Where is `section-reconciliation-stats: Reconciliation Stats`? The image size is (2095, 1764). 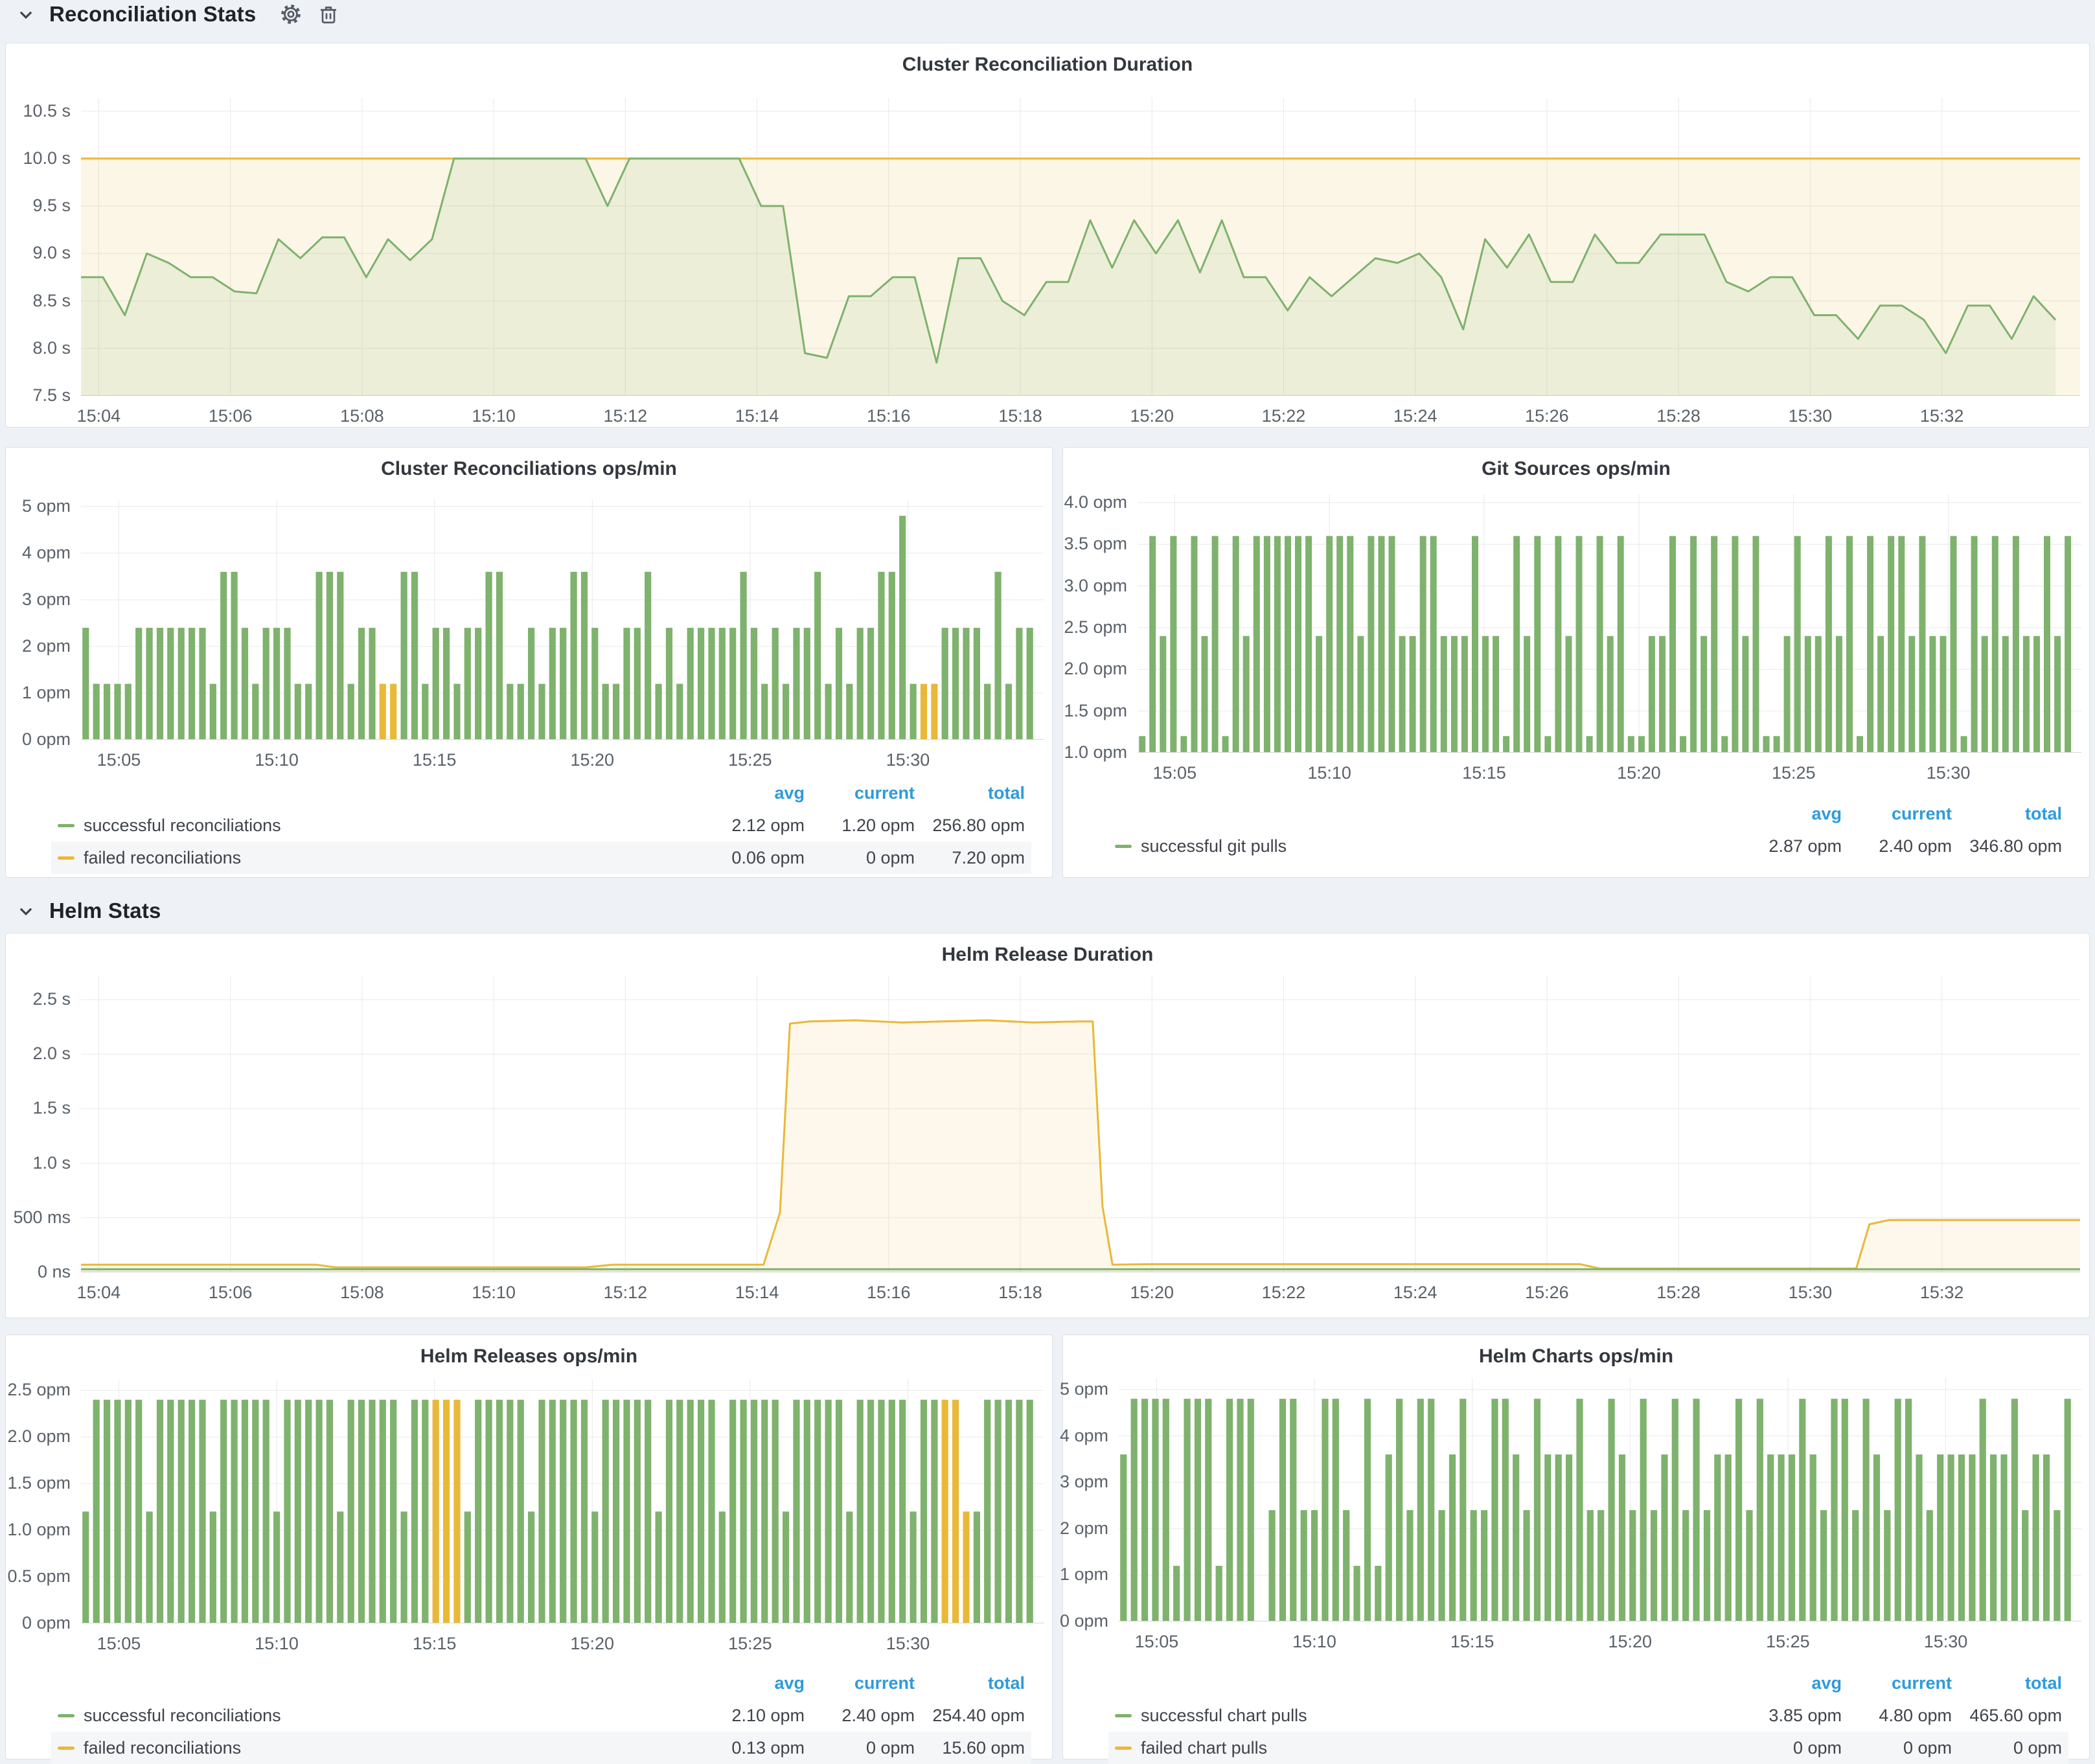
section-reconciliation-stats: Reconciliation Stats is located at coordinates (177, 14).